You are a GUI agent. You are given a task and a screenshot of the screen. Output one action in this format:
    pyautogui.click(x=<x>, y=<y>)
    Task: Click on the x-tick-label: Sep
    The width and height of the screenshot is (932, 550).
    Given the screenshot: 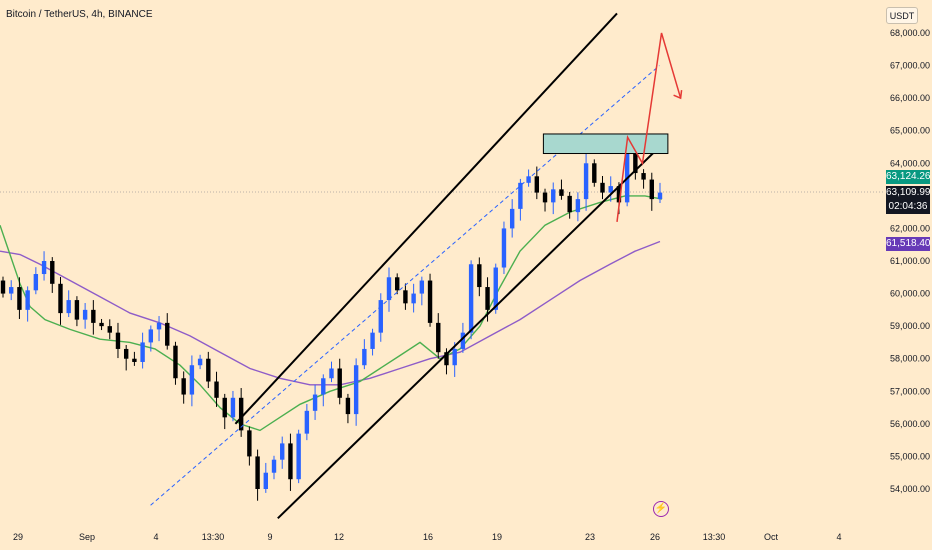 What is the action you would take?
    pyautogui.click(x=87, y=537)
    